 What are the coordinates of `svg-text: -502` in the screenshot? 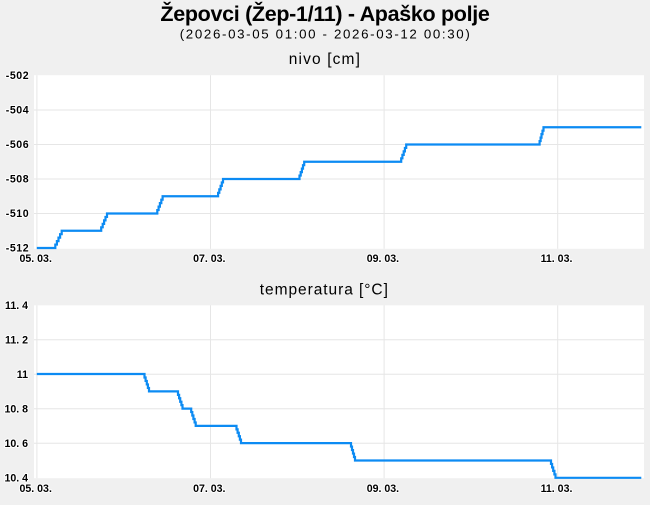 It's located at (18, 76).